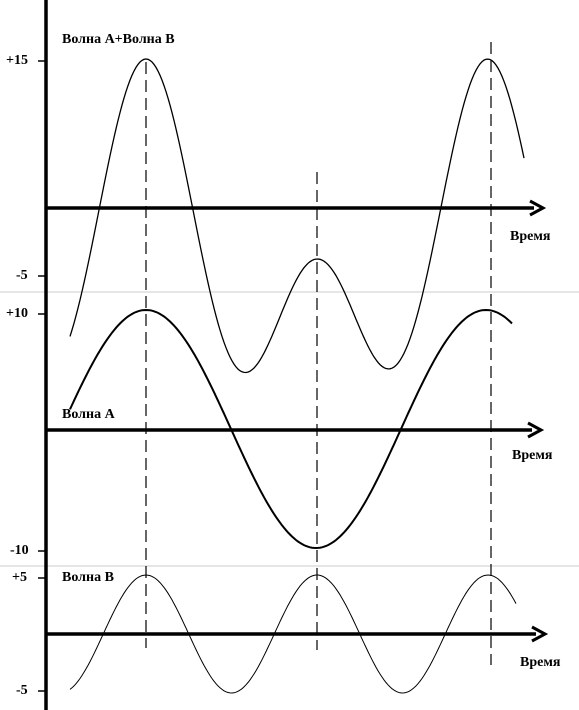 This screenshot has width=579, height=710. I want to click on tick-label: +15, so click(17, 60).